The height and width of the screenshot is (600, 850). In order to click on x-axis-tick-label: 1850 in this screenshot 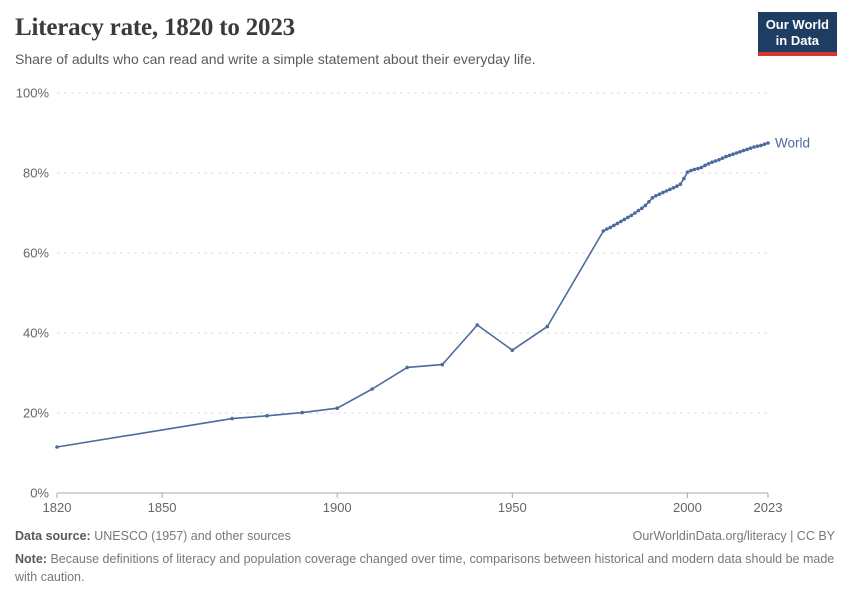, I will do `click(162, 507)`.